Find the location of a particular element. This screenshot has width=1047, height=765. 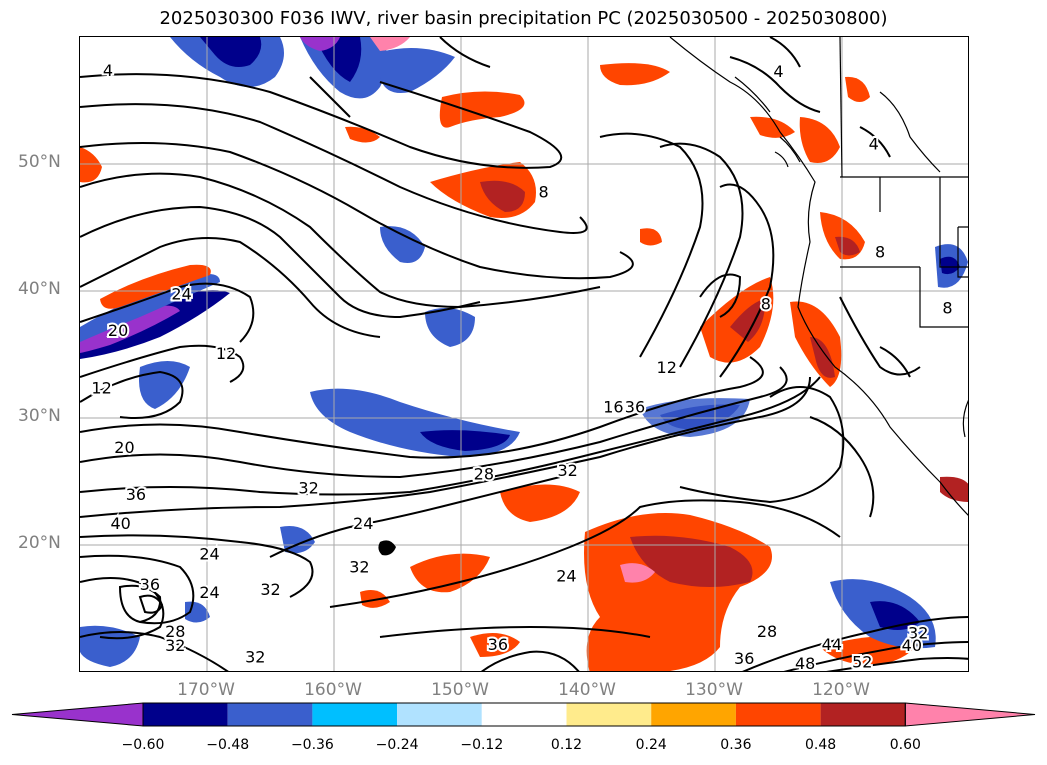

lon-label-150w: 150°W is located at coordinates (460, 690).